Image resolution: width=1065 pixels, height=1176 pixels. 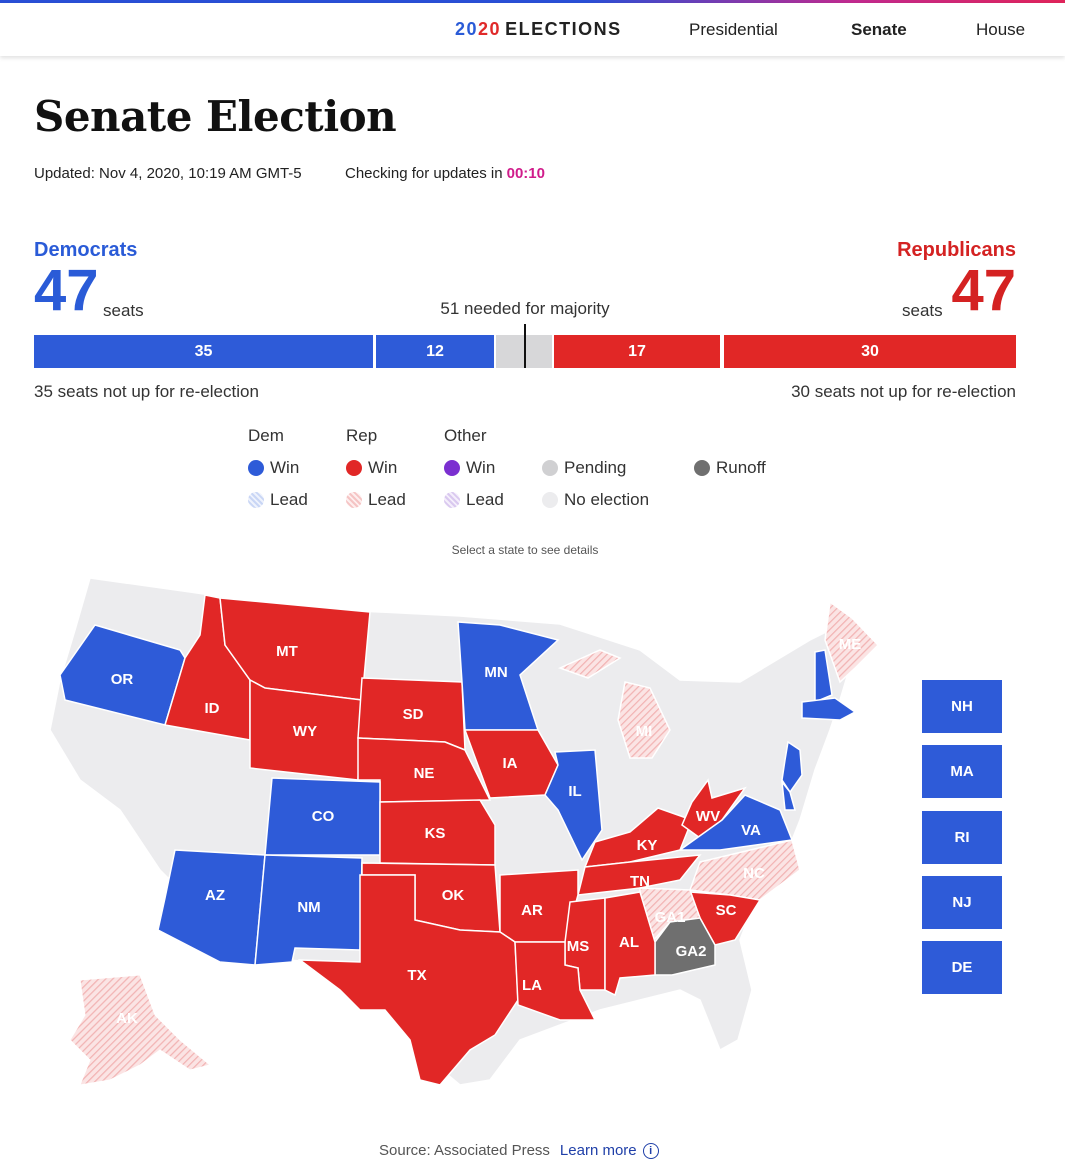 What do you see at coordinates (525, 346) in the screenshot?
I see `majority-marker` at bounding box center [525, 346].